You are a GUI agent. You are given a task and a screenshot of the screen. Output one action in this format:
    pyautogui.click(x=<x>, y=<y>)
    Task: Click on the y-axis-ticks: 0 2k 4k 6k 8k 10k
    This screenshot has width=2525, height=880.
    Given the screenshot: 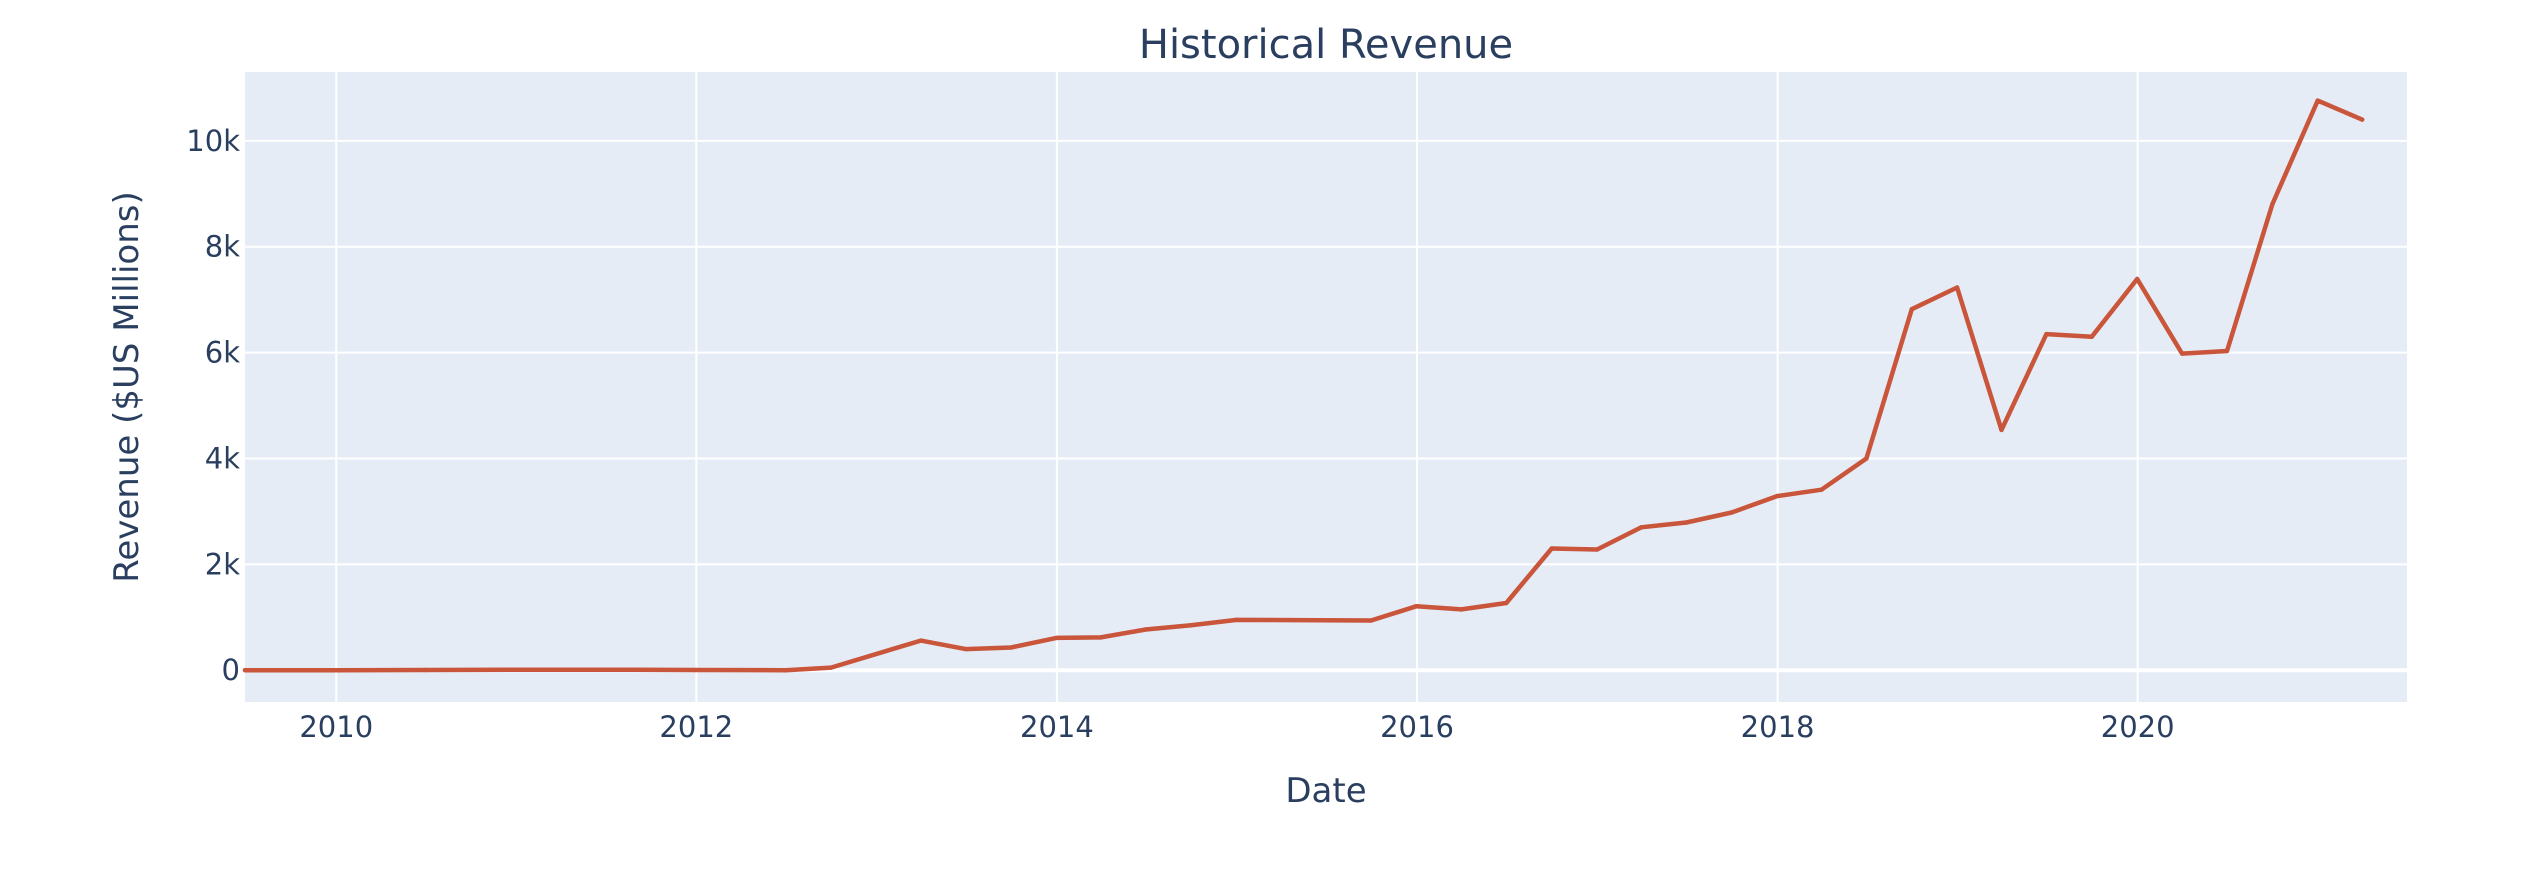 What is the action you would take?
    pyautogui.click(x=213, y=405)
    